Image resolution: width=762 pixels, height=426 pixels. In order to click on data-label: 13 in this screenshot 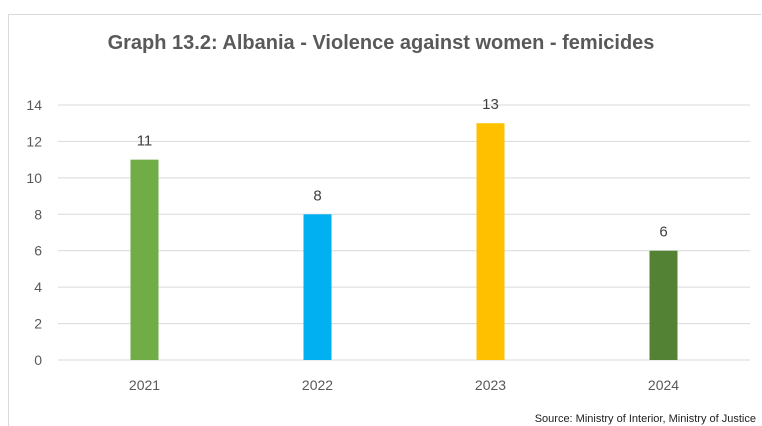, I will do `click(490, 104)`.